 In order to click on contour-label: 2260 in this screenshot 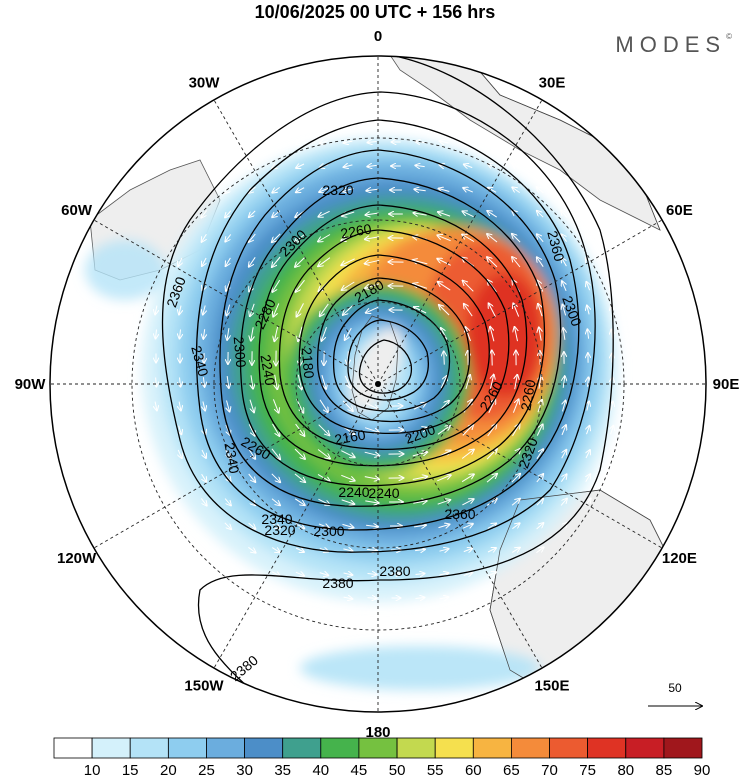, I will do `click(527, 395)`.